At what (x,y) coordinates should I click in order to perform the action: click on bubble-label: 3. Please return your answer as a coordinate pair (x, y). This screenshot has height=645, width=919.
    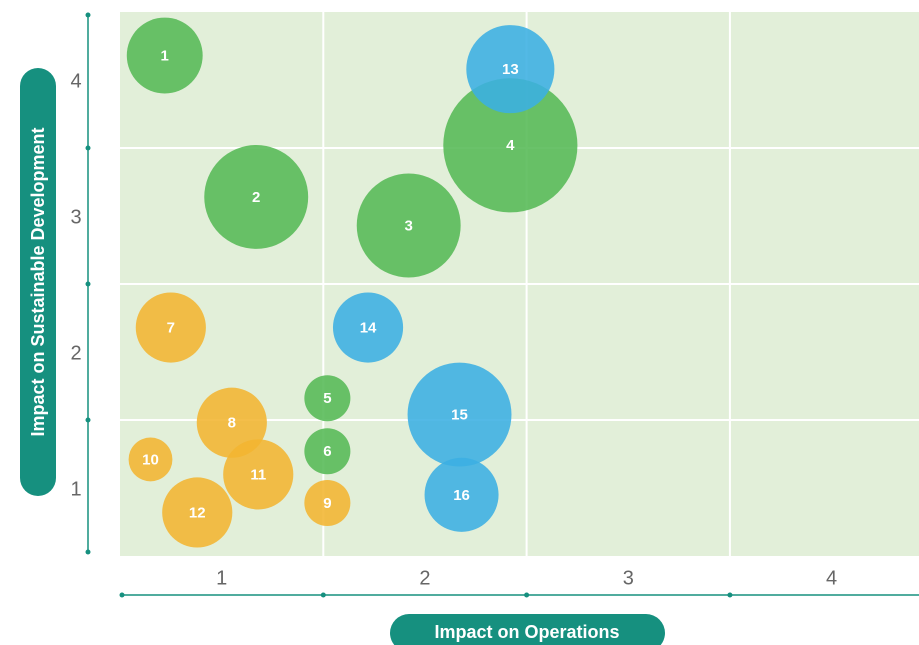
    Looking at the image, I should click on (409, 225).